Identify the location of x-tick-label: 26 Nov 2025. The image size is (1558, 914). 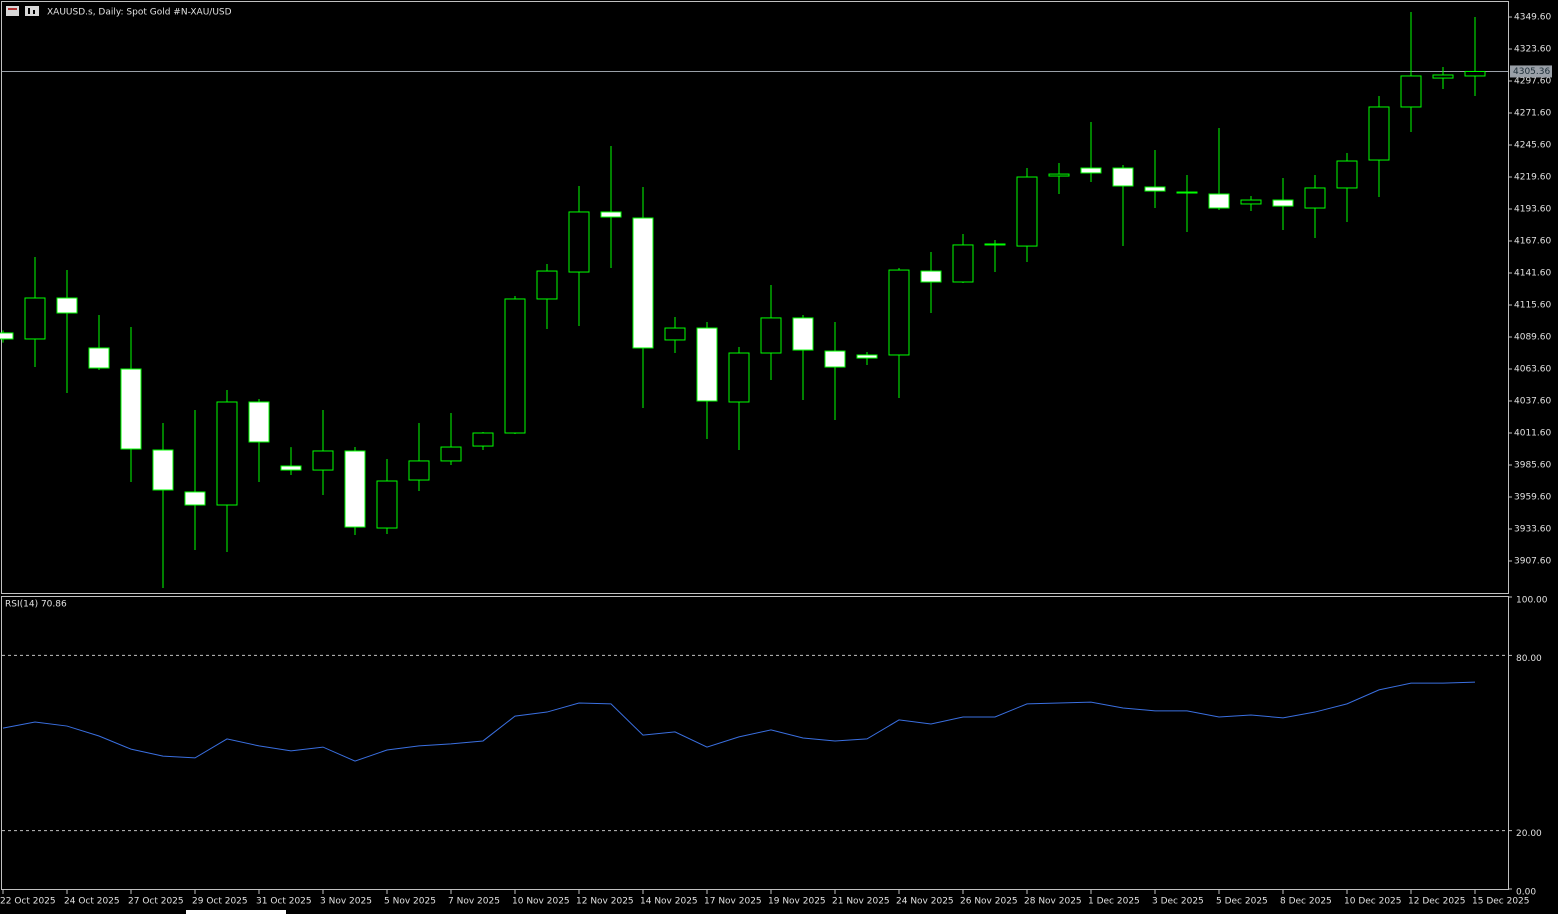
(989, 902).